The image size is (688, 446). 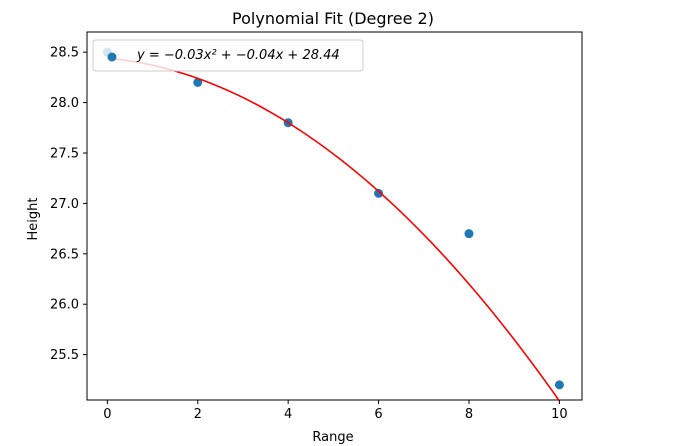 What do you see at coordinates (64, 153) in the screenshot?
I see `y-tick-label: 27.5` at bounding box center [64, 153].